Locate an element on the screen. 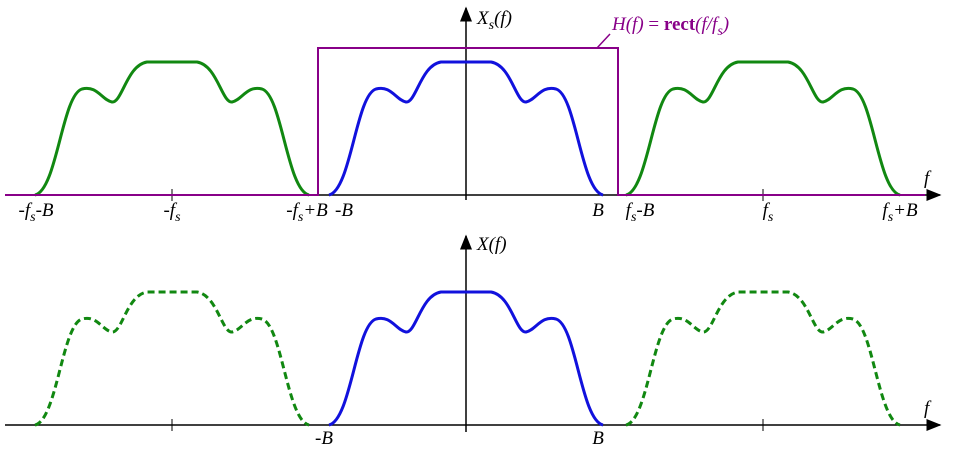 This screenshot has height=458, width=960. tick-label: fs-B is located at coordinates (640, 212).